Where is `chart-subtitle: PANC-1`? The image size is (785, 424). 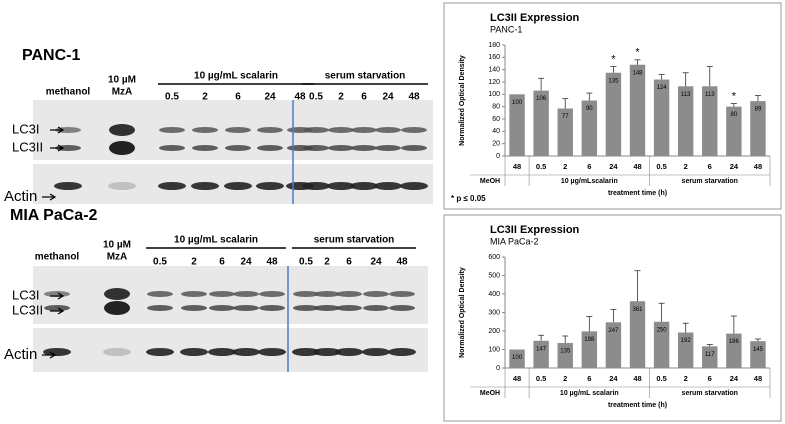 chart-subtitle: PANC-1 is located at coordinates (506, 29).